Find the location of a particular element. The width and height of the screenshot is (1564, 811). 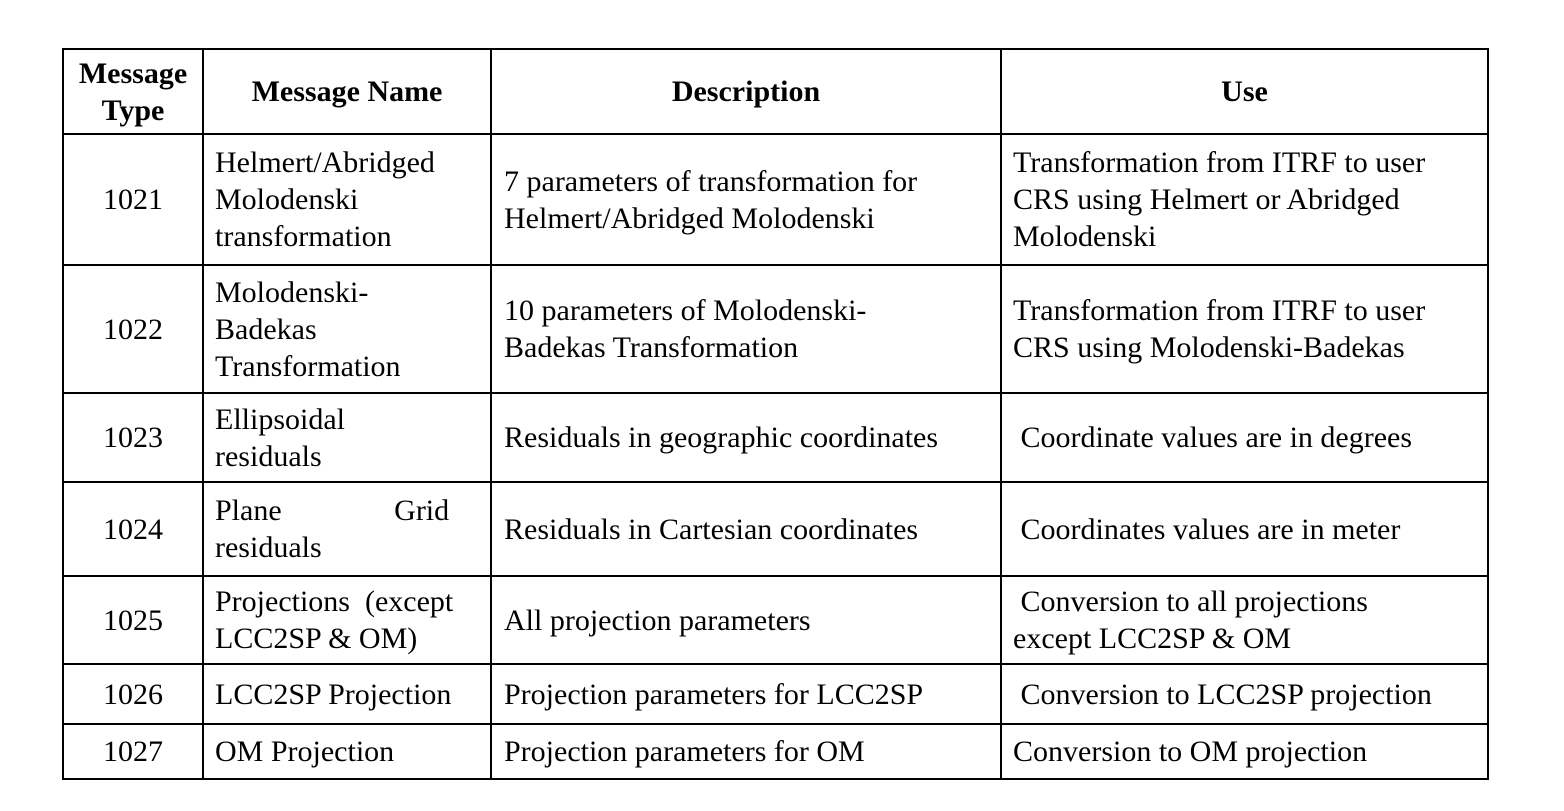

header-message-name: Message Name is located at coordinates (347, 91).